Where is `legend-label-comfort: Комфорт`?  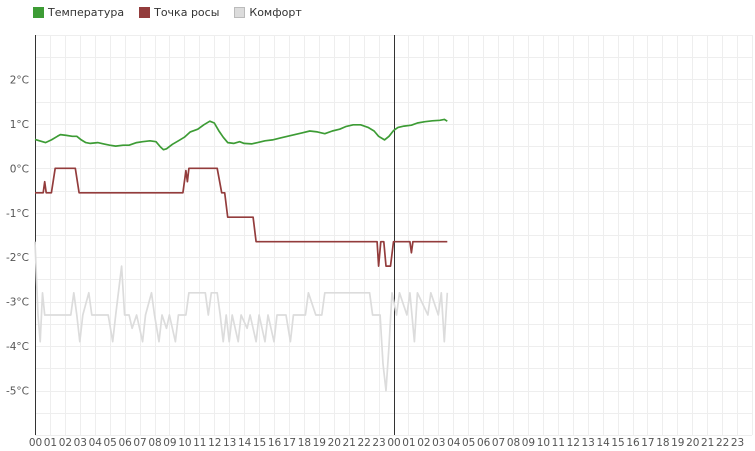 legend-label-comfort: Комфорт is located at coordinates (275, 12).